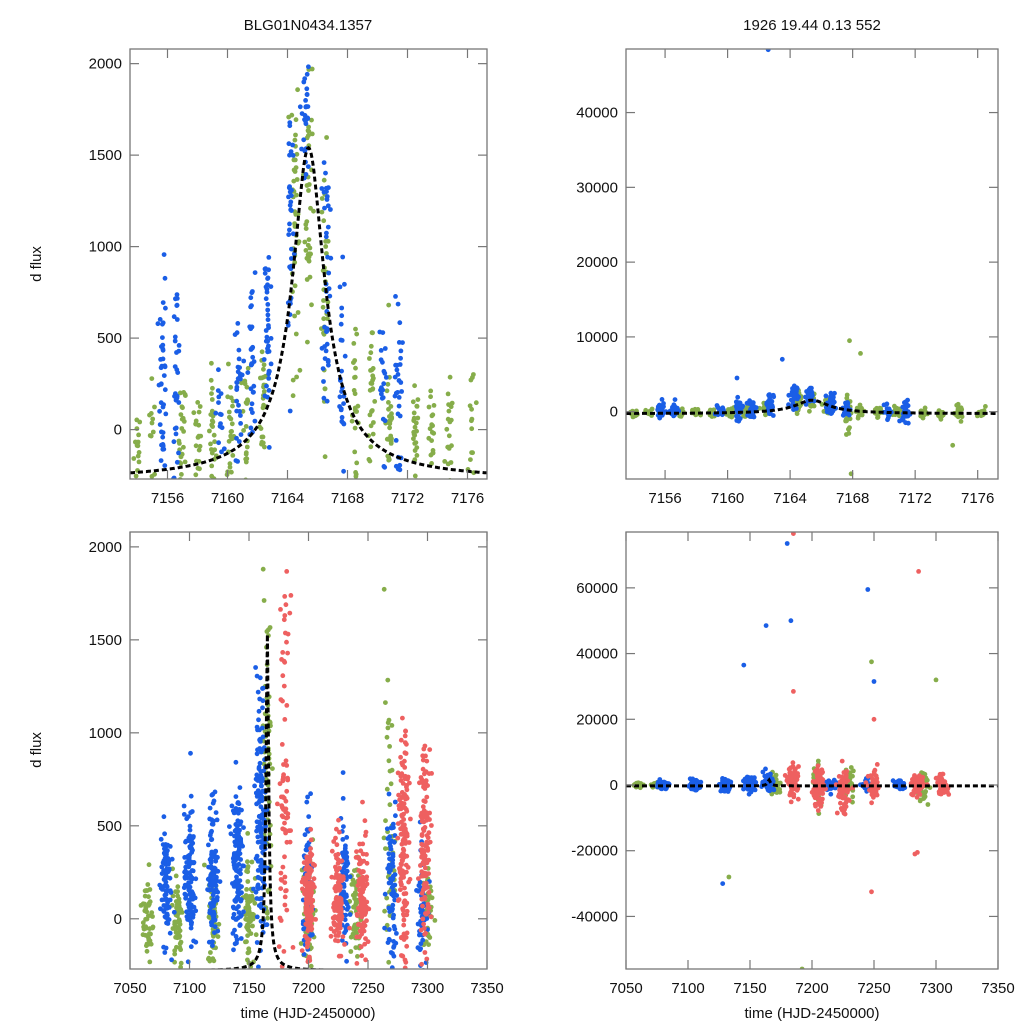 The image size is (1024, 1024). What do you see at coordinates (105, 64) in the screenshot?
I see `y-tick-label: 2000` at bounding box center [105, 64].